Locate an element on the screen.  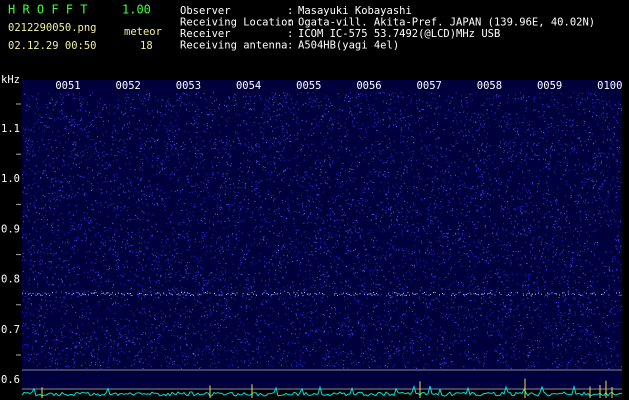
file-name: 0212290050.png is located at coordinates (52, 28).